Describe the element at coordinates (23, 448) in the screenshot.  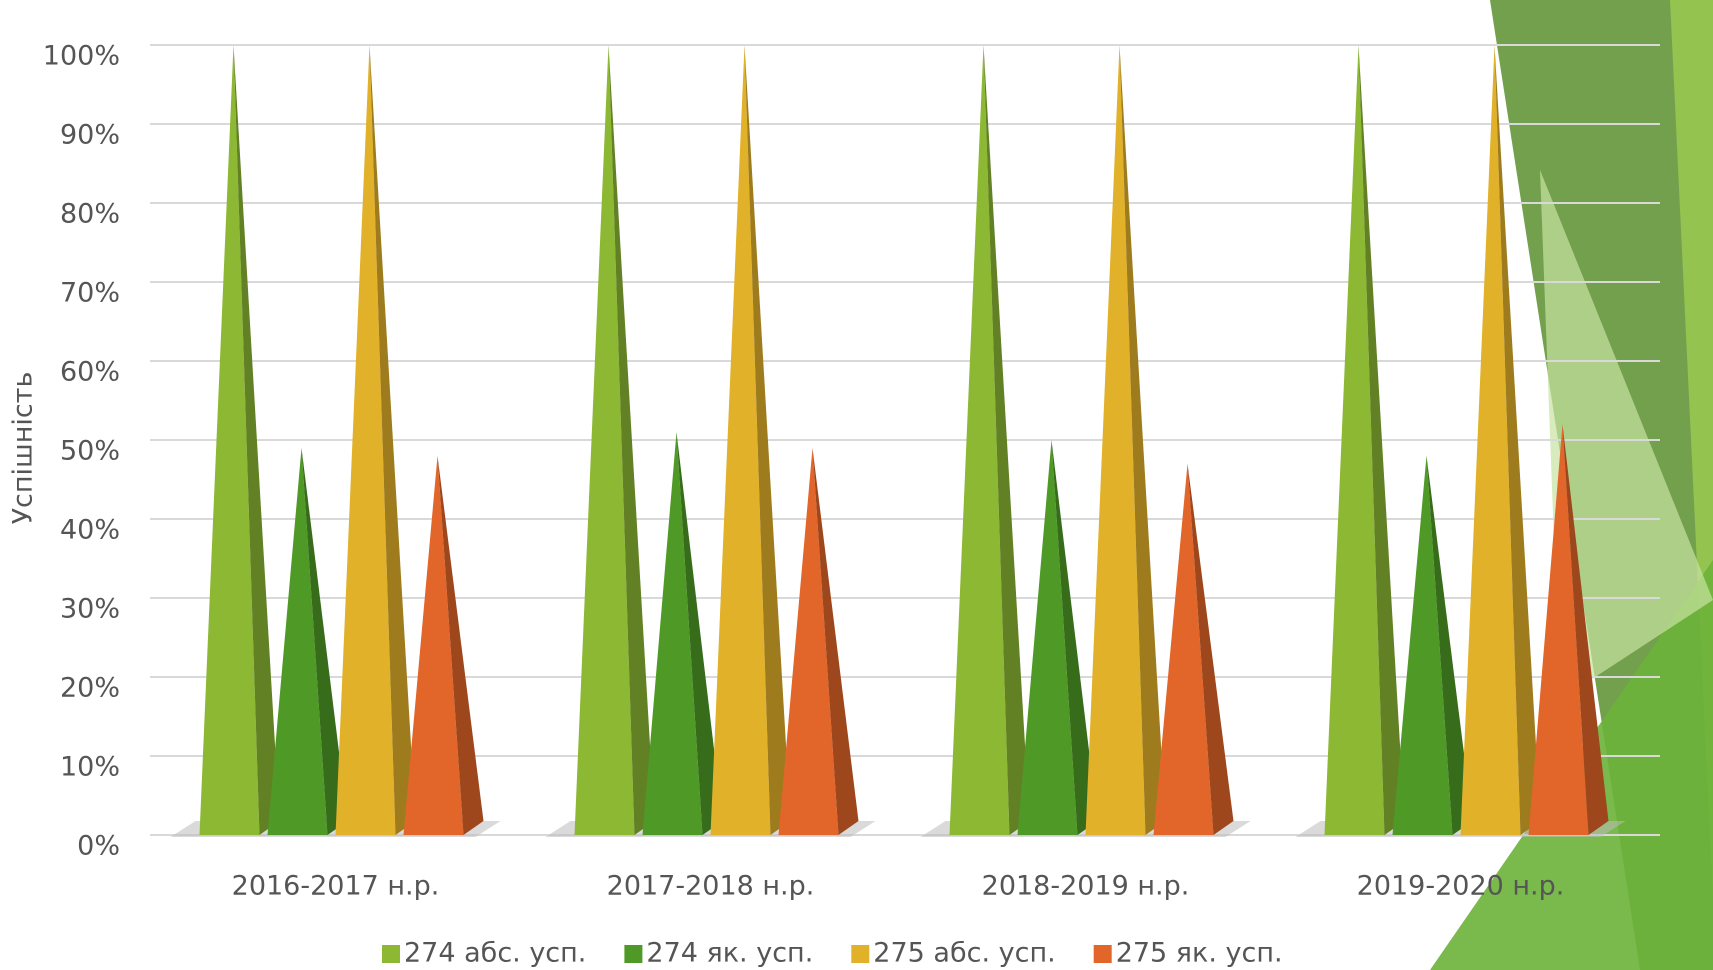
I see `y-axis-title: Успішність` at that location.